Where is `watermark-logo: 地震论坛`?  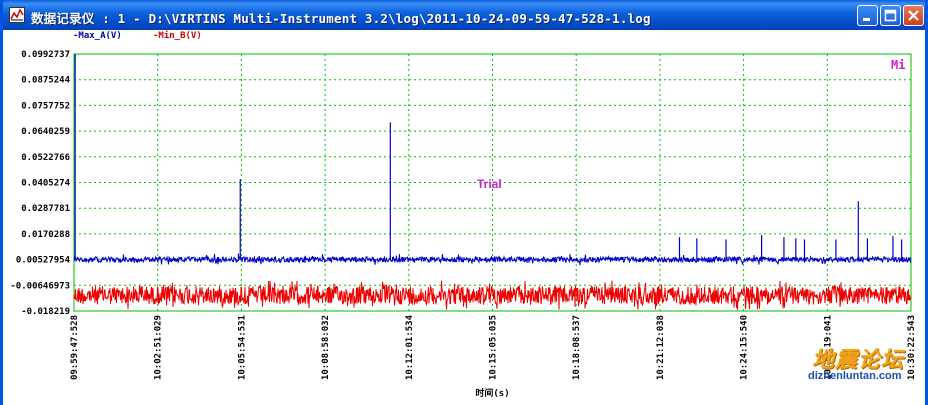 watermark-logo: 地震论坛 is located at coordinates (858, 360).